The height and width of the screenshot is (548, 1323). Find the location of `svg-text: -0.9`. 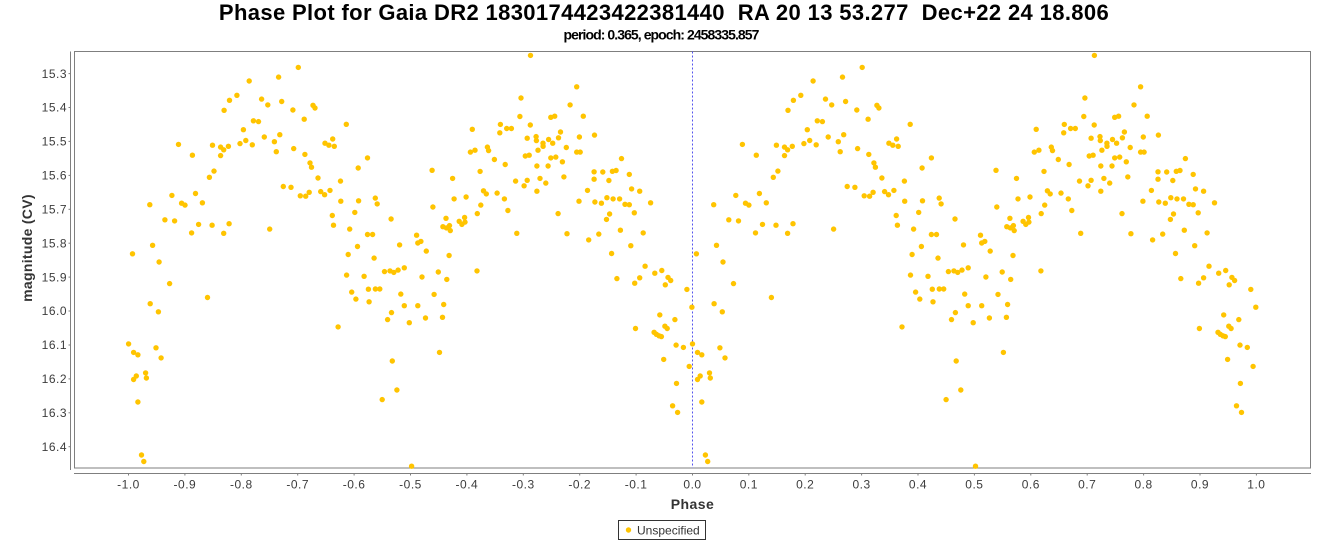

svg-text: -0.9 is located at coordinates (185, 485).